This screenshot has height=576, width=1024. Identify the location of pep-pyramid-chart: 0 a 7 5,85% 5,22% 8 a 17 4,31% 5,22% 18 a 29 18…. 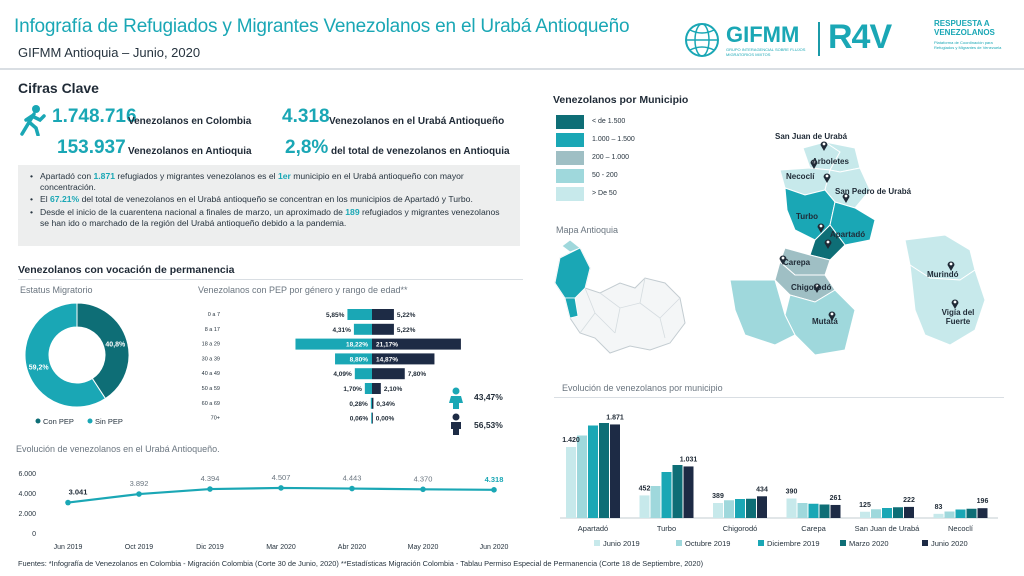
(331, 366).